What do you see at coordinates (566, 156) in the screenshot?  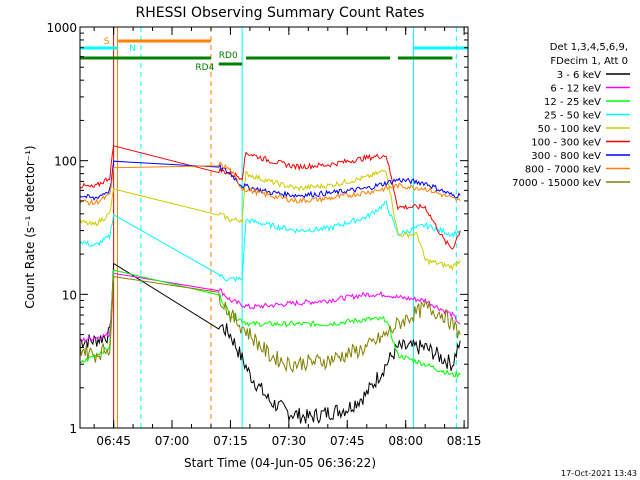 I see `legend-label-7: 300 - 800 keV` at bounding box center [566, 156].